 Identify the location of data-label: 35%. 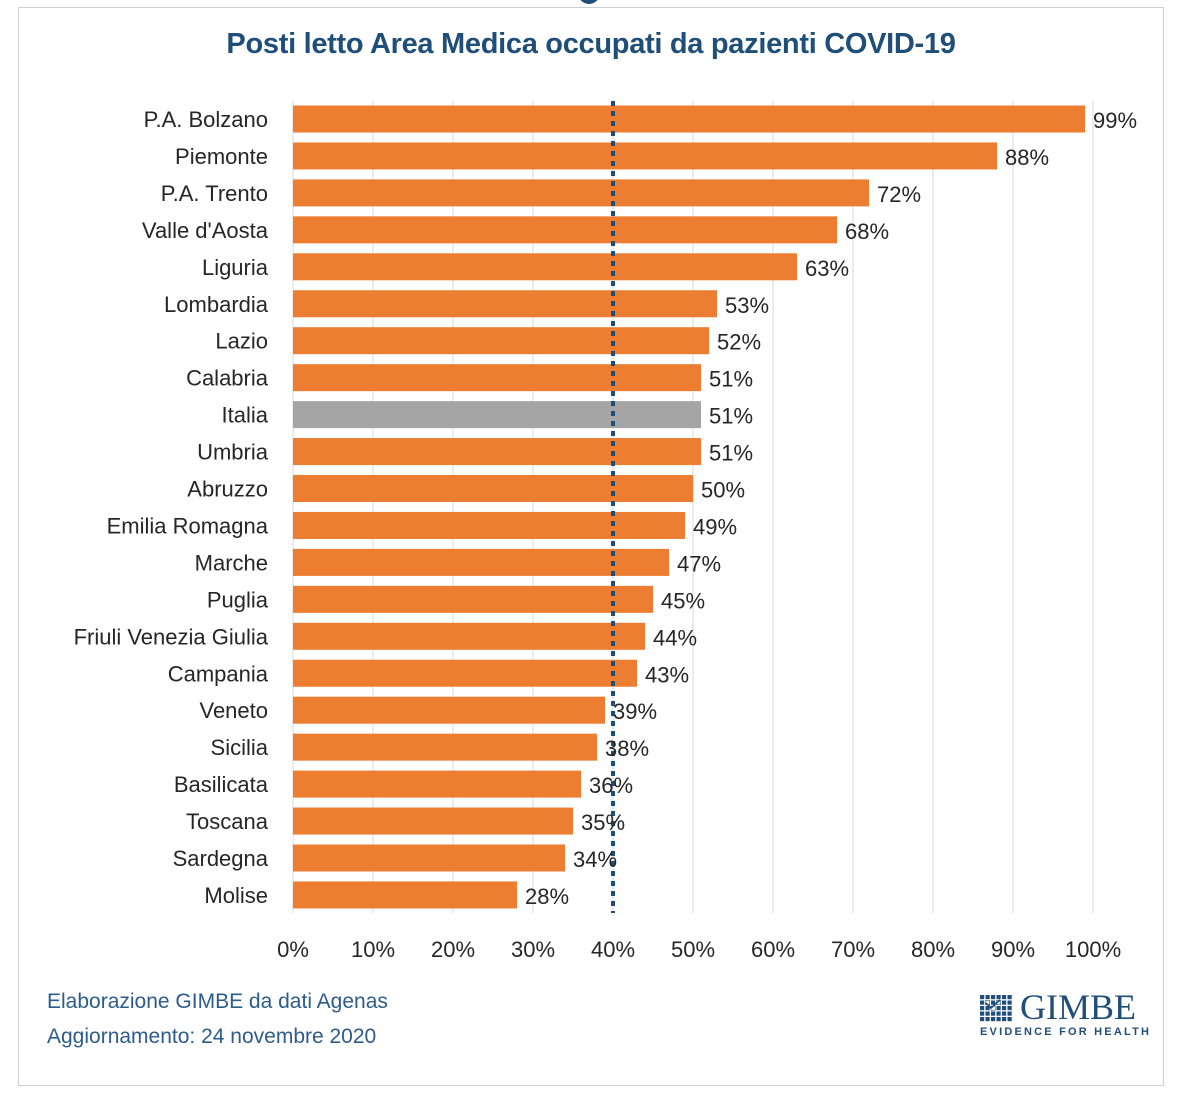
(603, 822).